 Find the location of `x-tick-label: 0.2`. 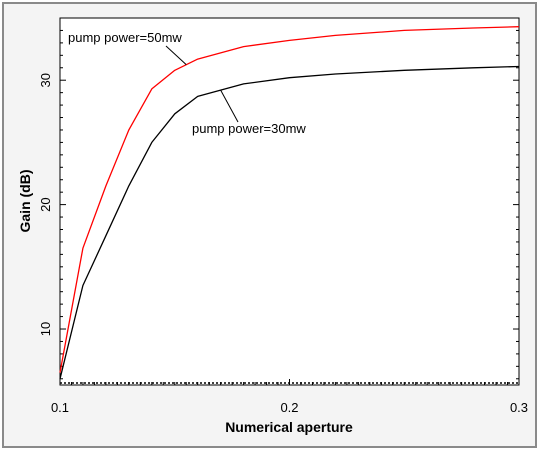

x-tick-label: 0.2 is located at coordinates (289, 407).